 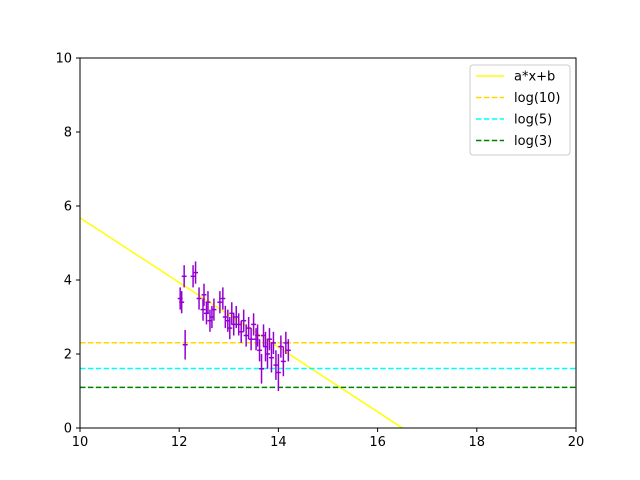 I want to click on legend-item: a*x+b, so click(x=515, y=77).